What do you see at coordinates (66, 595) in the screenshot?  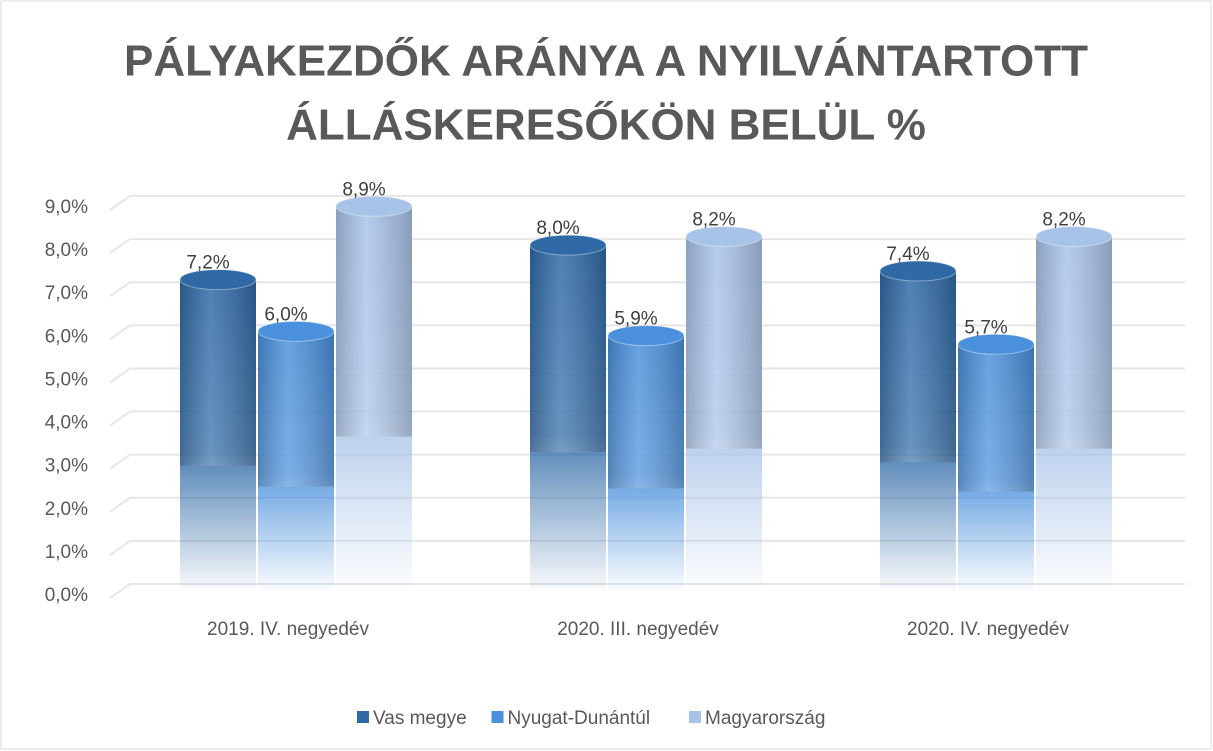 I see `y-tick-label: 0,0%` at bounding box center [66, 595].